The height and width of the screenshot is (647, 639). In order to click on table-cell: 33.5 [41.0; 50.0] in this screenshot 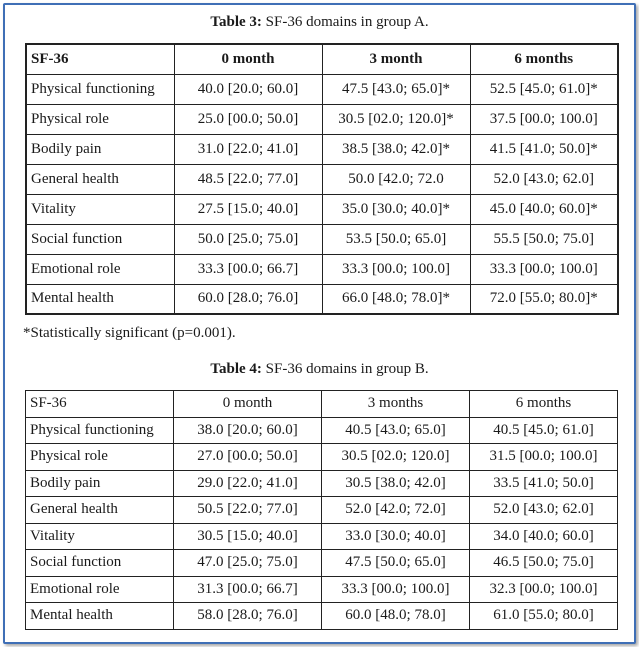, I will do `click(543, 483)`.